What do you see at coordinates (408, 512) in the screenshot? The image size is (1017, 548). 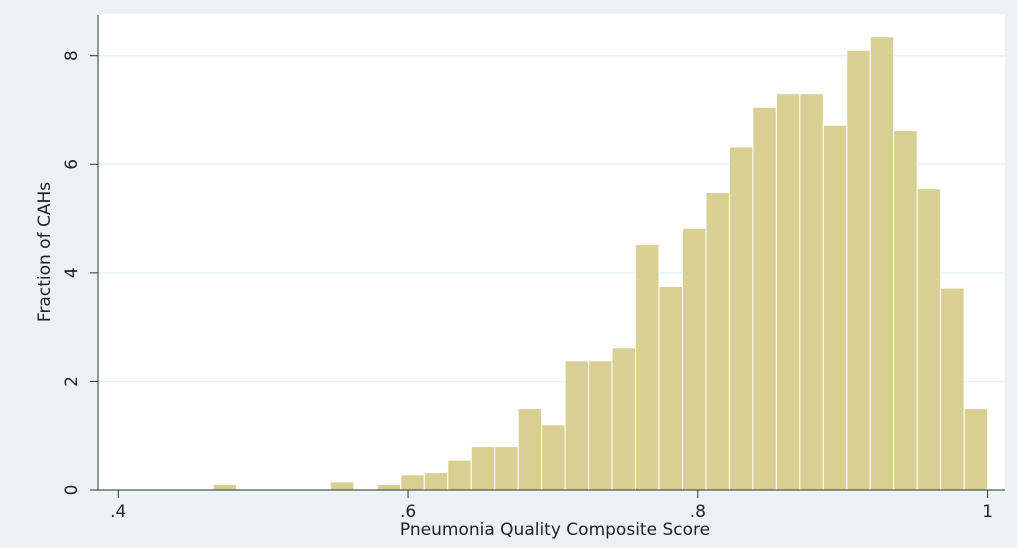 I see `x-tick-label: .6` at bounding box center [408, 512].